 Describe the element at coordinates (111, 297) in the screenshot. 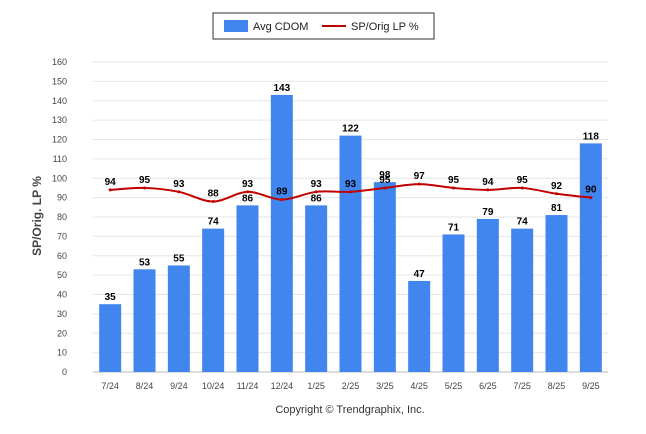

I see `bar-value-label: 35` at that location.